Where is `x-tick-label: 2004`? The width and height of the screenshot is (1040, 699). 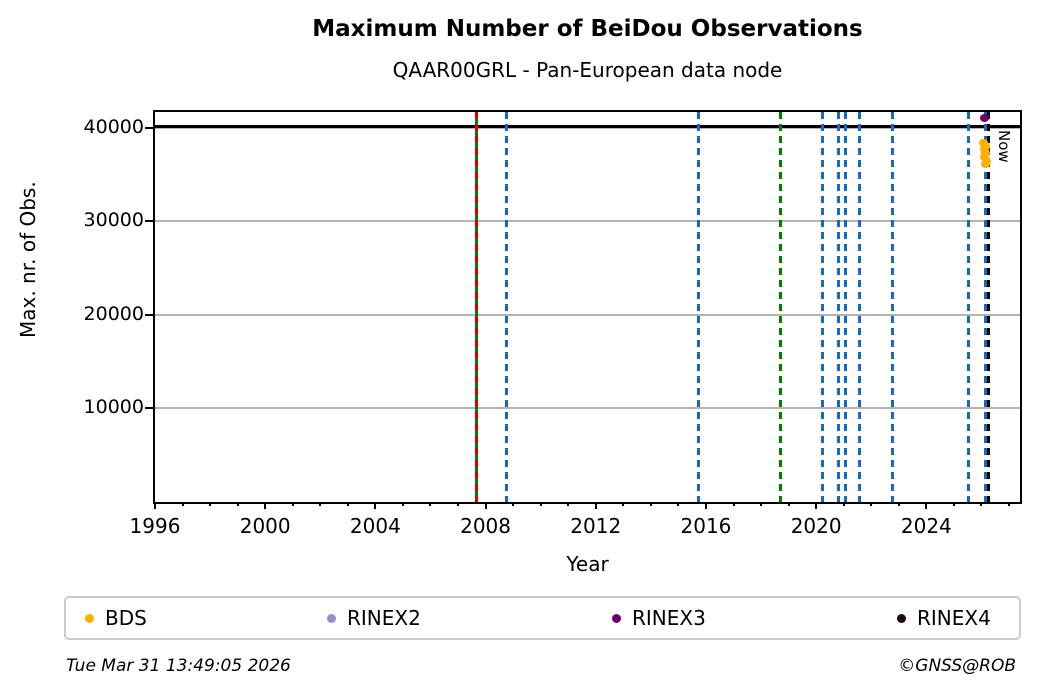 x-tick-label: 2004 is located at coordinates (375, 526).